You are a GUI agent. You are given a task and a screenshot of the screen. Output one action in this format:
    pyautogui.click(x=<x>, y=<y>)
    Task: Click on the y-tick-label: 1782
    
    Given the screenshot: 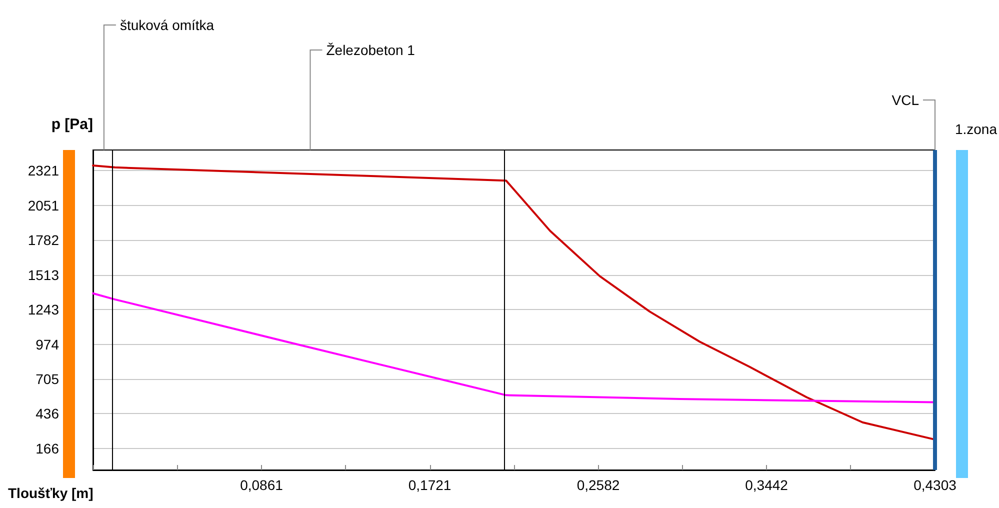 What is the action you would take?
    pyautogui.click(x=44, y=240)
    